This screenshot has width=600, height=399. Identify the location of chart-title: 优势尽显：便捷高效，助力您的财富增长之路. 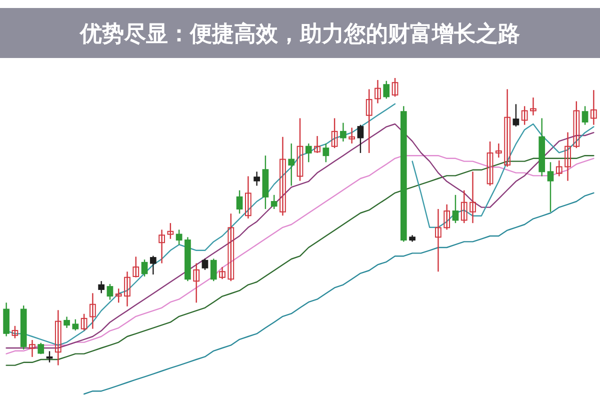
(299, 34).